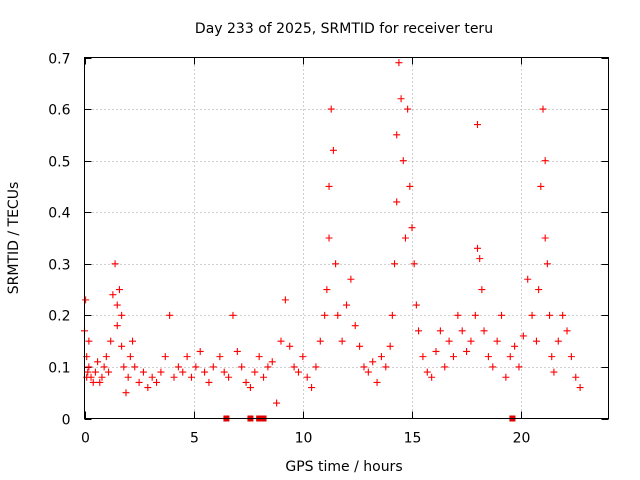 This screenshot has width=640, height=480. What do you see at coordinates (59, 60) in the screenshot?
I see `y-tick-label: 0.7` at bounding box center [59, 60].